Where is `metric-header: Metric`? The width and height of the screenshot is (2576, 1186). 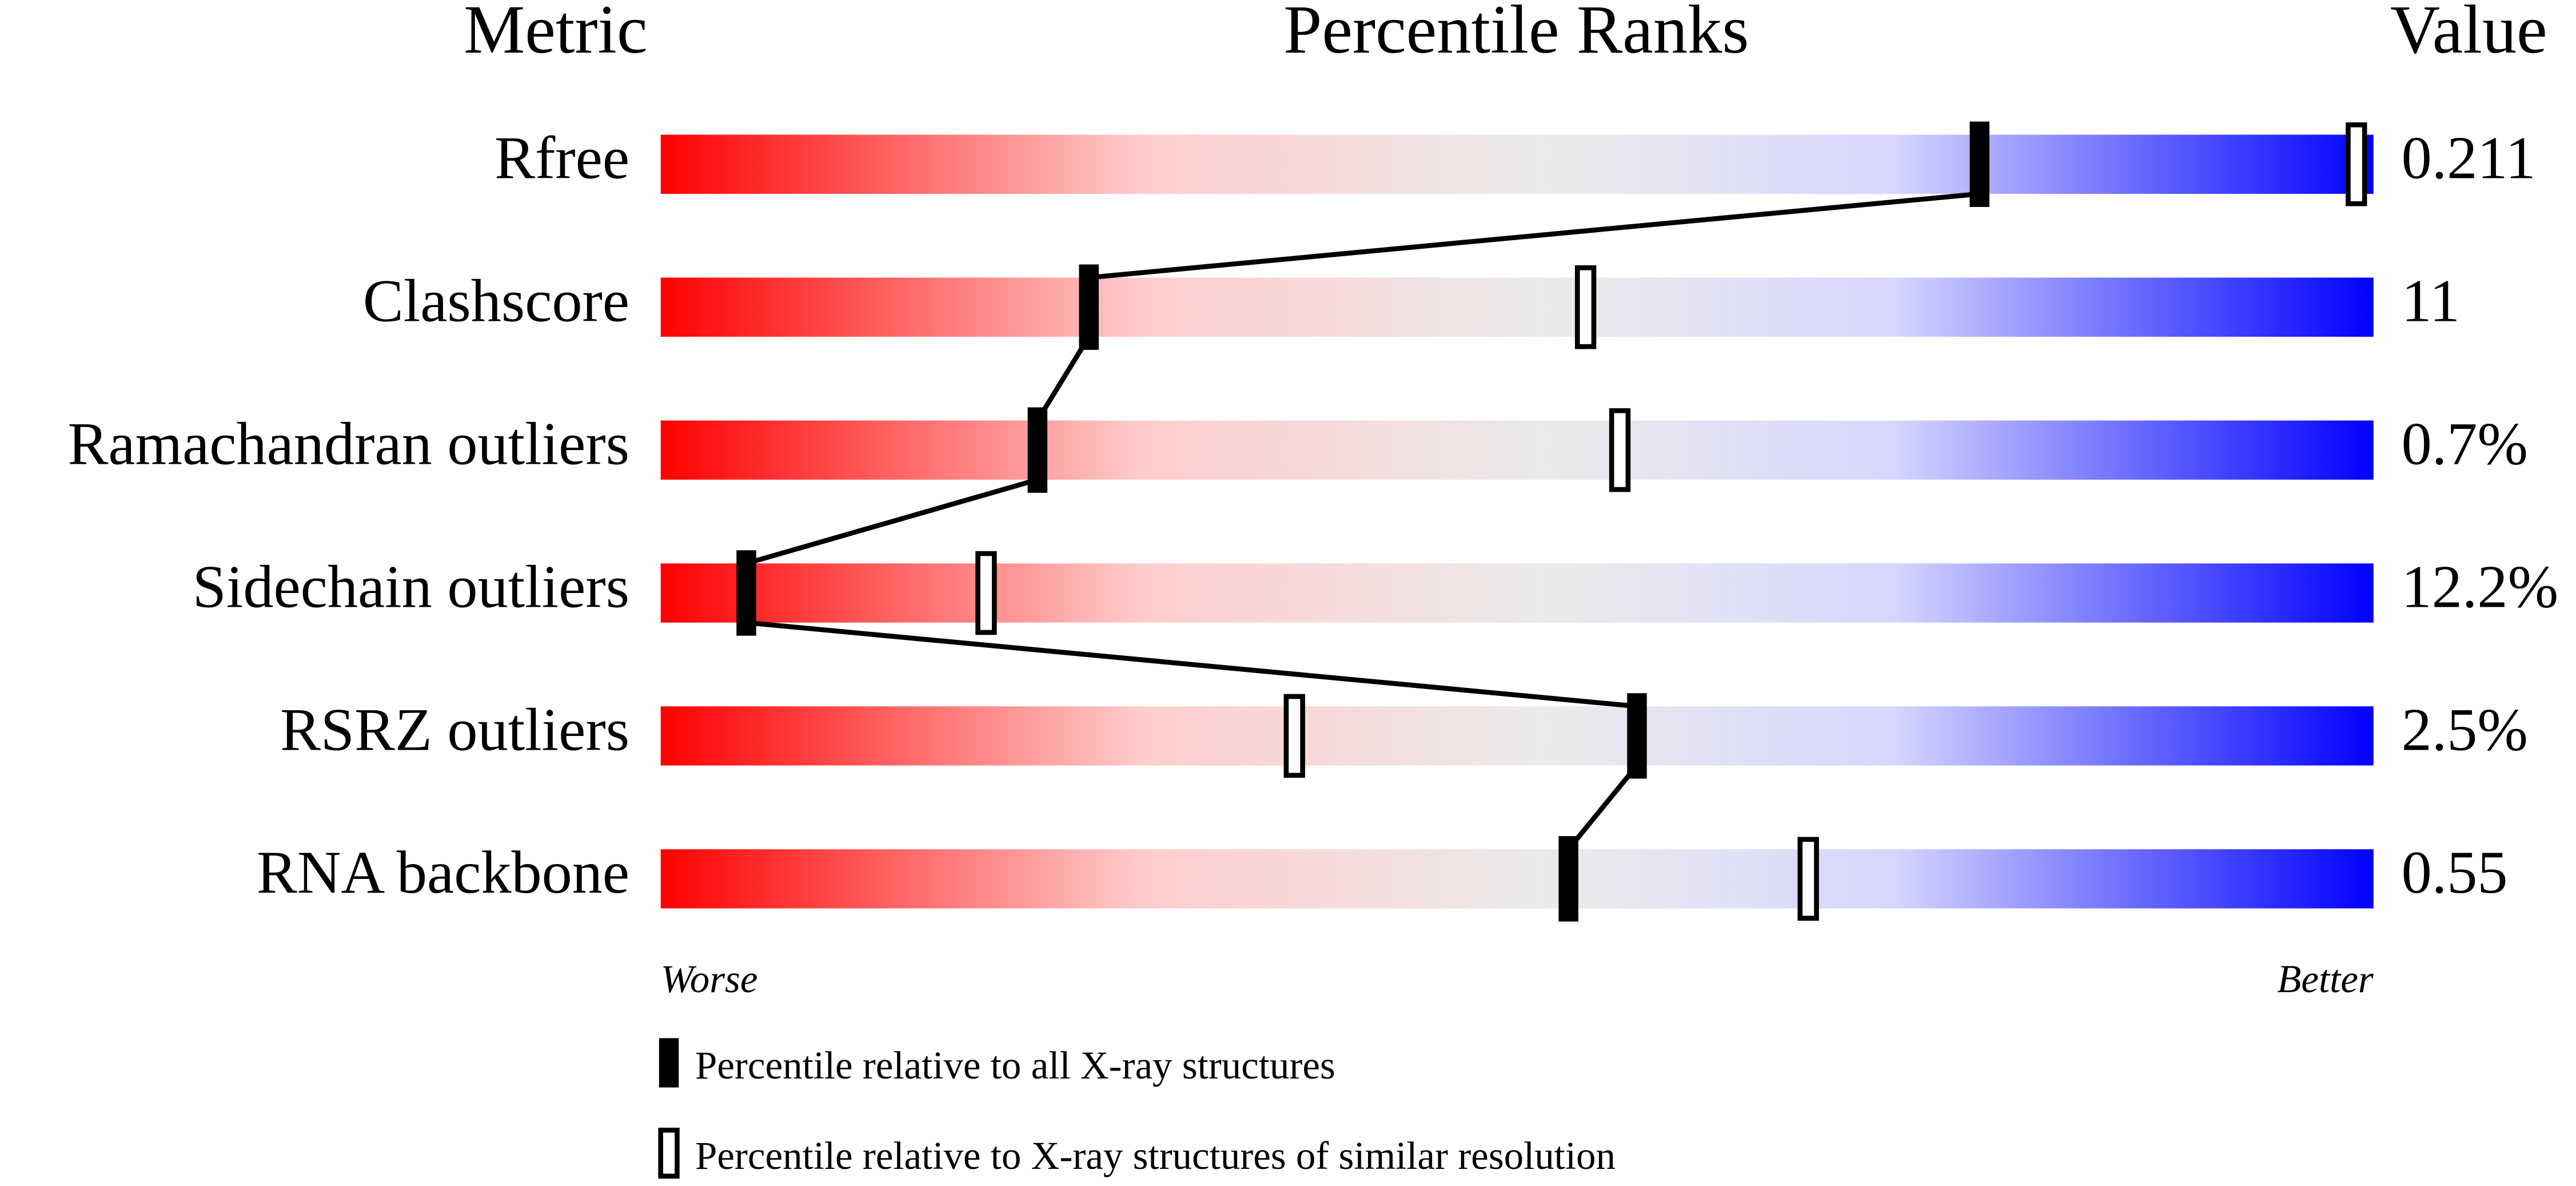
metric-header: Metric is located at coordinates (556, 34).